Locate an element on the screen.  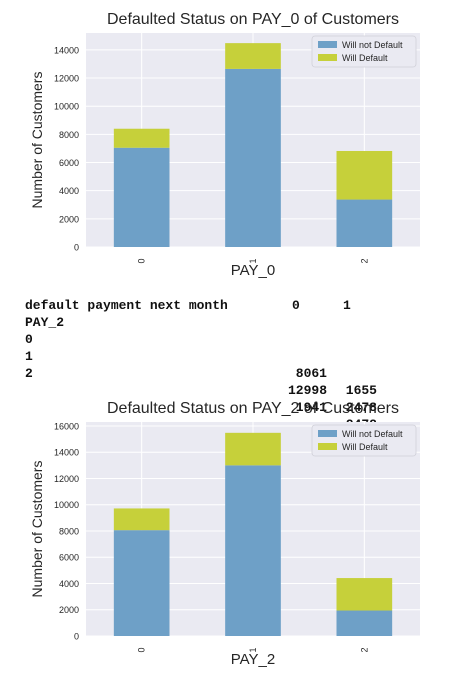
crosstab-cell: 1941 is located at coordinates (311, 407).